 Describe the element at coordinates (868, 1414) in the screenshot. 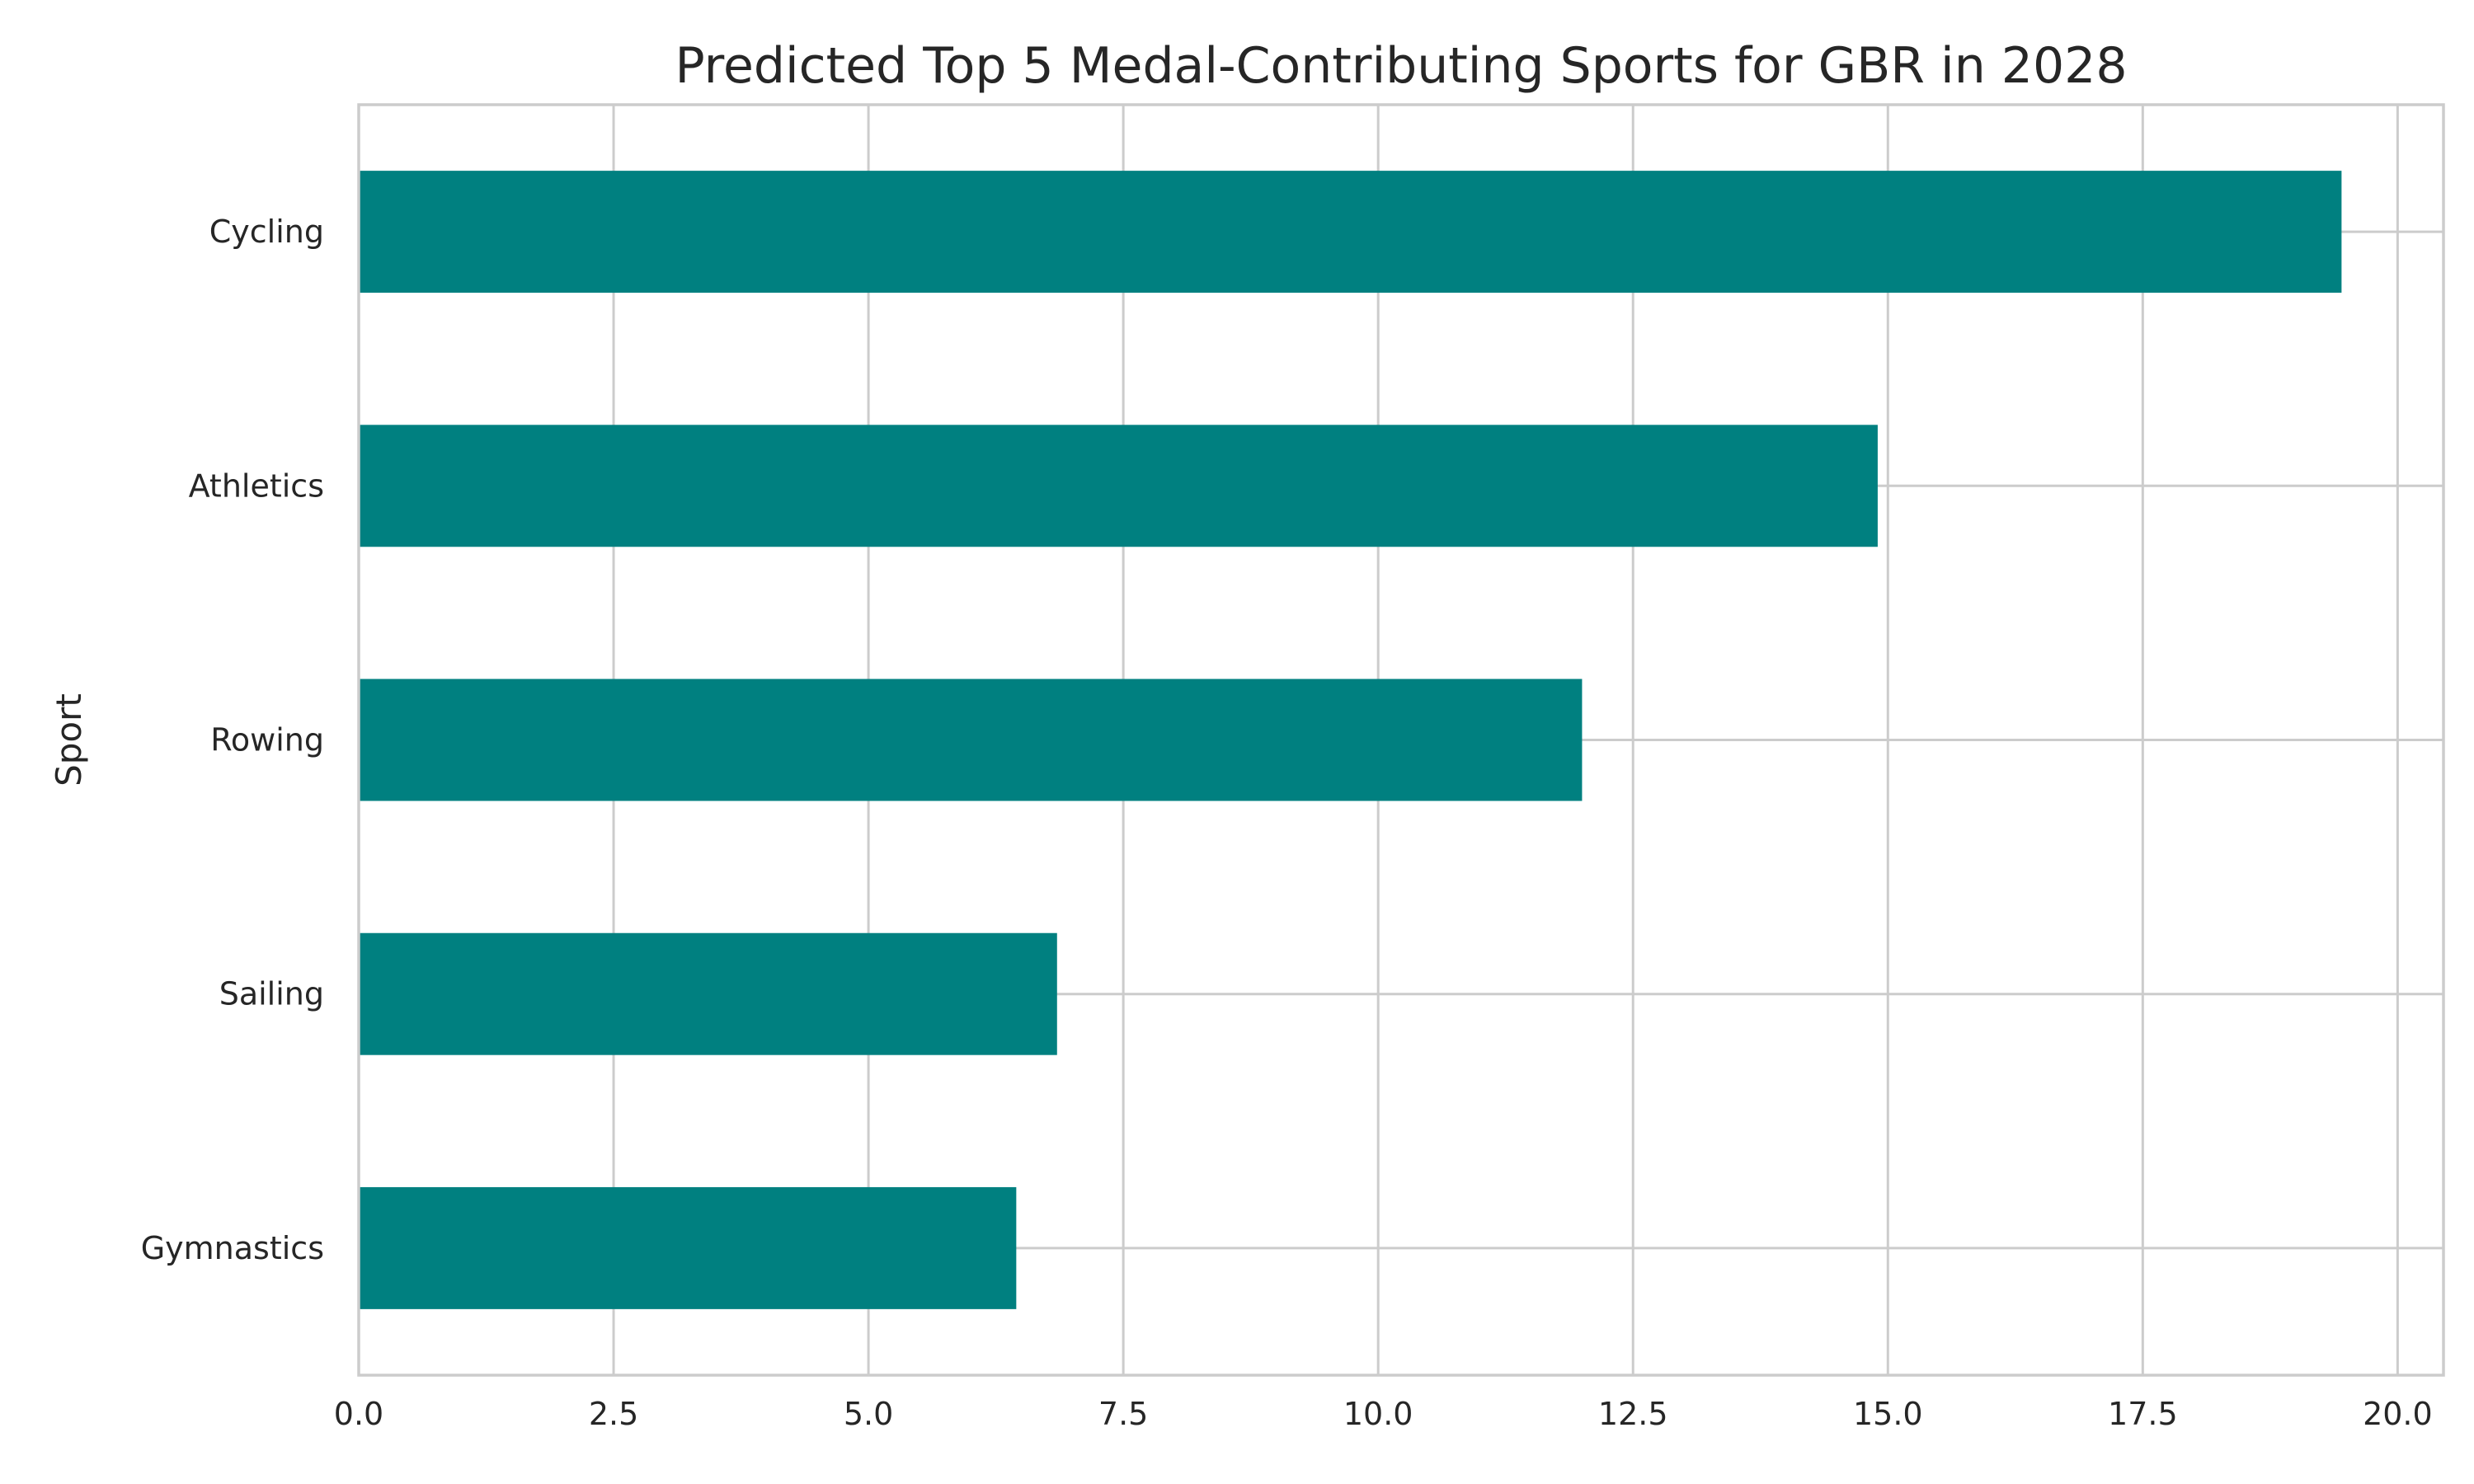

I see `x-tick-label: 5.0` at that location.